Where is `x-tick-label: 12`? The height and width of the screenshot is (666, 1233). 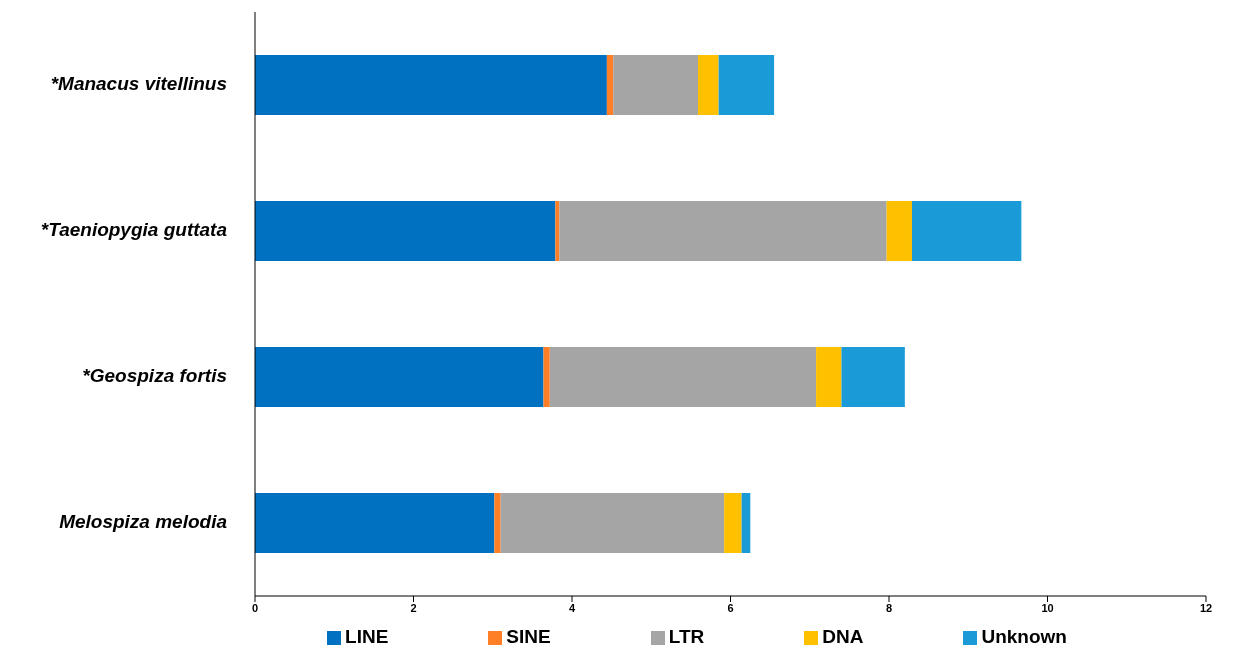 x-tick-label: 12 is located at coordinates (1206, 607).